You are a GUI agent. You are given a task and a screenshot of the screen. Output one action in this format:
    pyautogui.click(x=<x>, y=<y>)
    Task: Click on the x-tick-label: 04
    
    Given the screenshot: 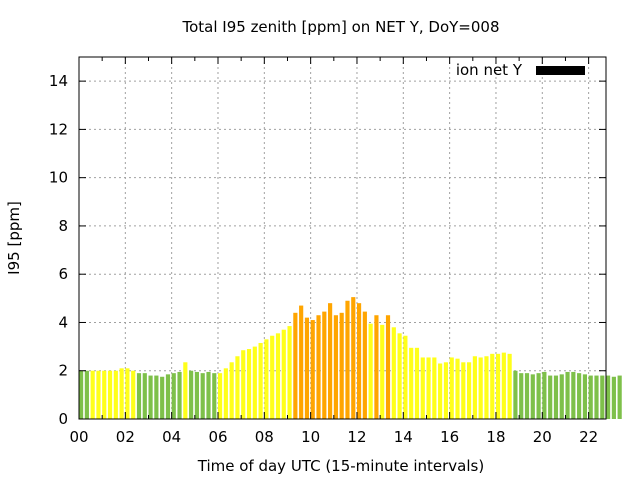 What is the action you would take?
    pyautogui.click(x=171, y=437)
    